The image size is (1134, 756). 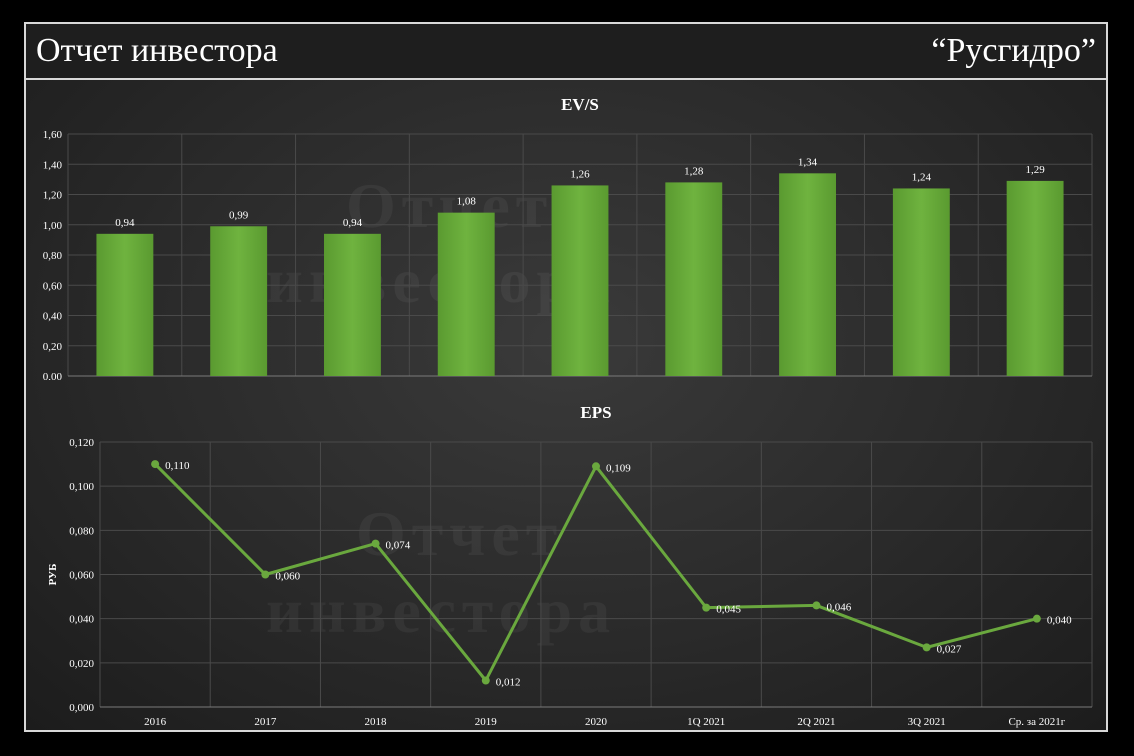 What do you see at coordinates (595, 412) in the screenshot?
I see `eps-title: EPS` at bounding box center [595, 412].